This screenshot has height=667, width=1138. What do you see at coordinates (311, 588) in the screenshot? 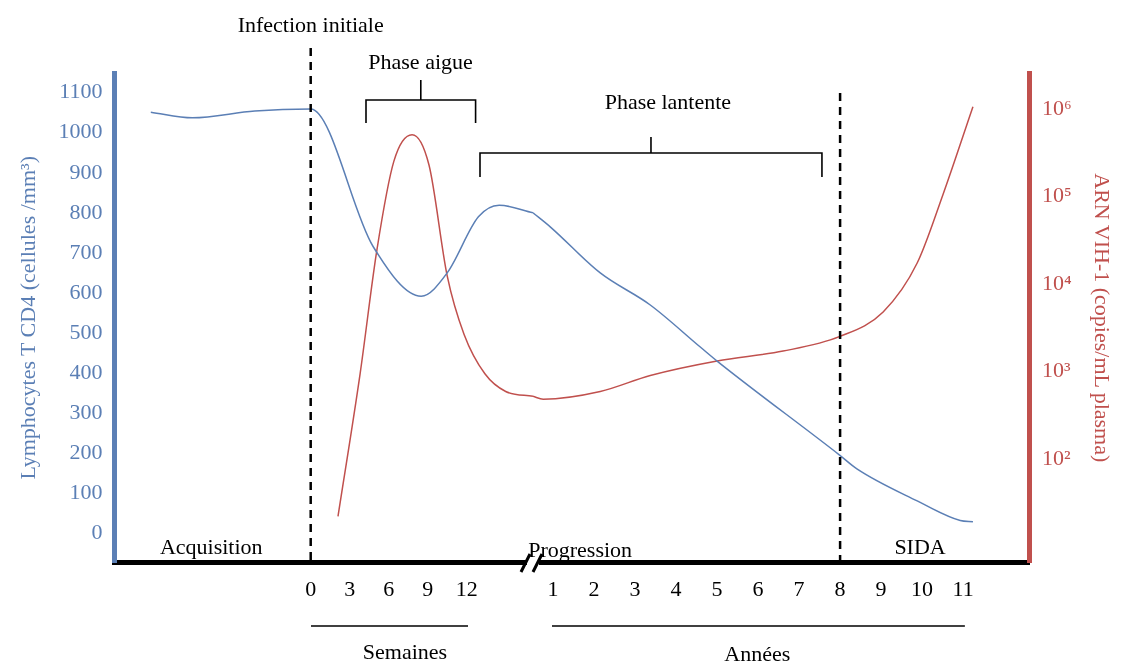
I see `x-tick-label: 0` at bounding box center [311, 588].